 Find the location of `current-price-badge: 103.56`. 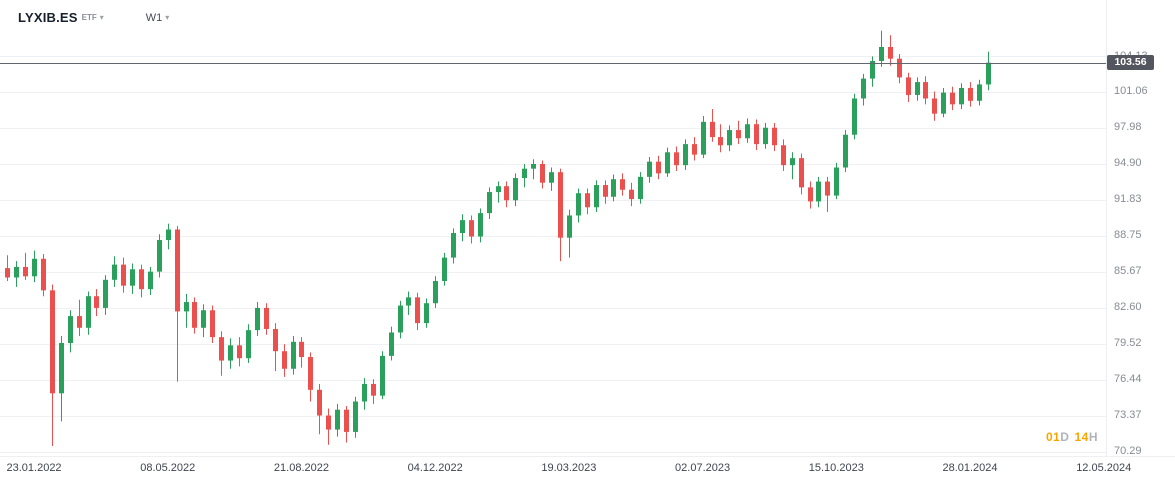

current-price-badge: 103.56 is located at coordinates (1130, 63).